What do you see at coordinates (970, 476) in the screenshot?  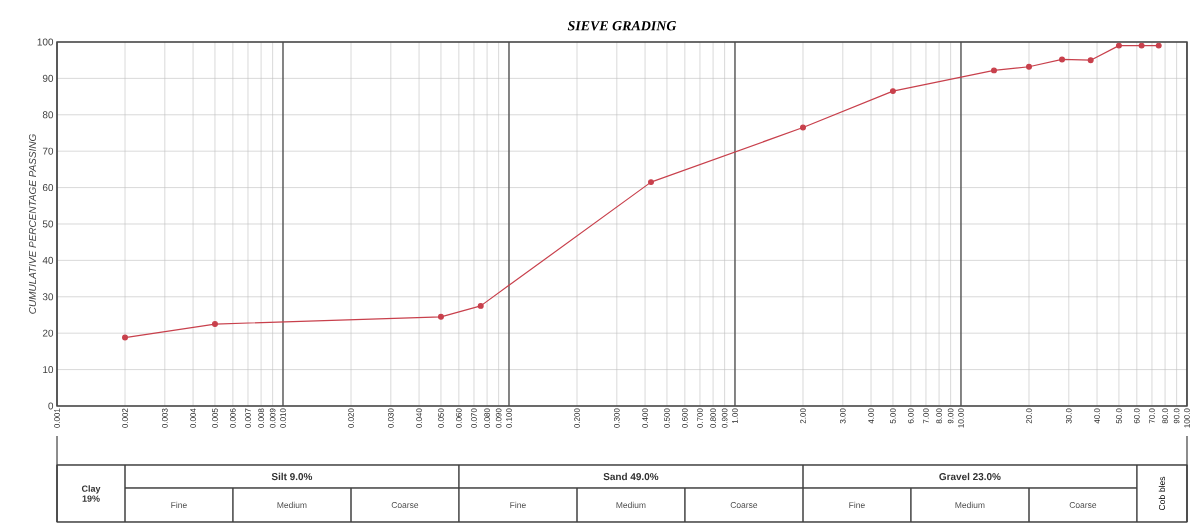 I see `text: Gravel 23.0%` at bounding box center [970, 476].